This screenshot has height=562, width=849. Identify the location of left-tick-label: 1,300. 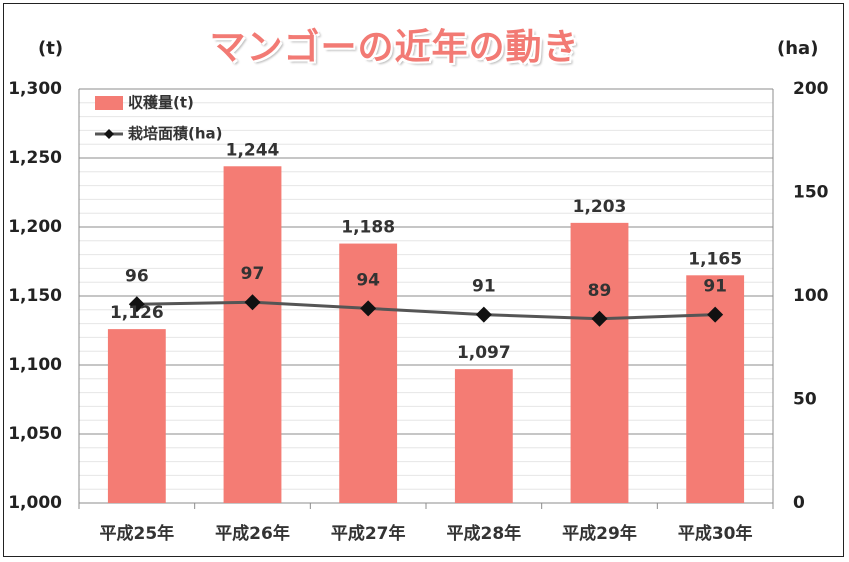
(35, 89).